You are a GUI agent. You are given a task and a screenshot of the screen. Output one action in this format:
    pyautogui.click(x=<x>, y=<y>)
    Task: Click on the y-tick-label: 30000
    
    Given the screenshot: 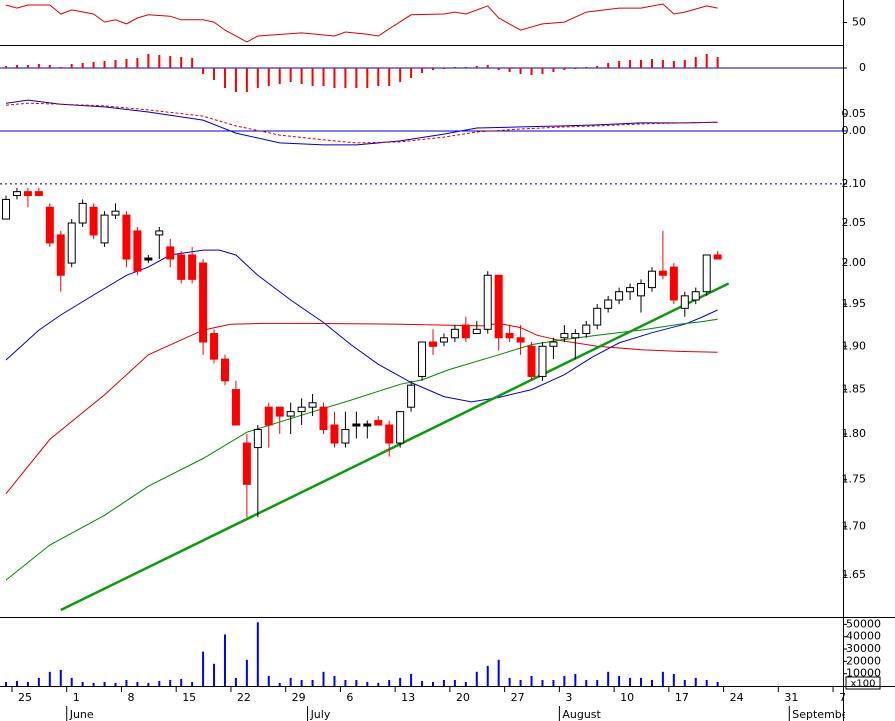 What is the action you would take?
    pyautogui.click(x=863, y=648)
    